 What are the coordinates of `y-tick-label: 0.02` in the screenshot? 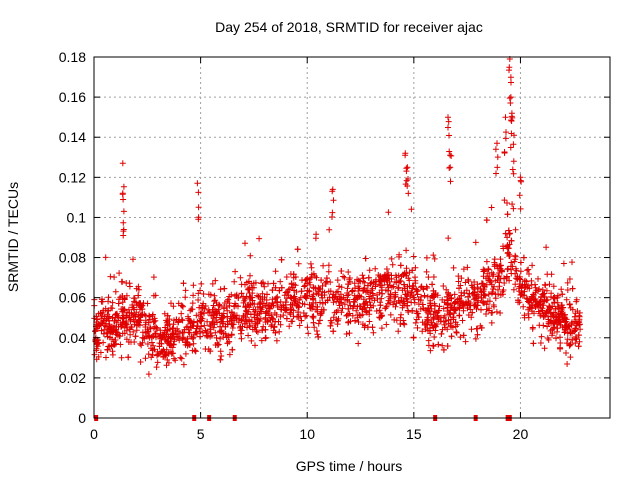 It's located at (72, 378).